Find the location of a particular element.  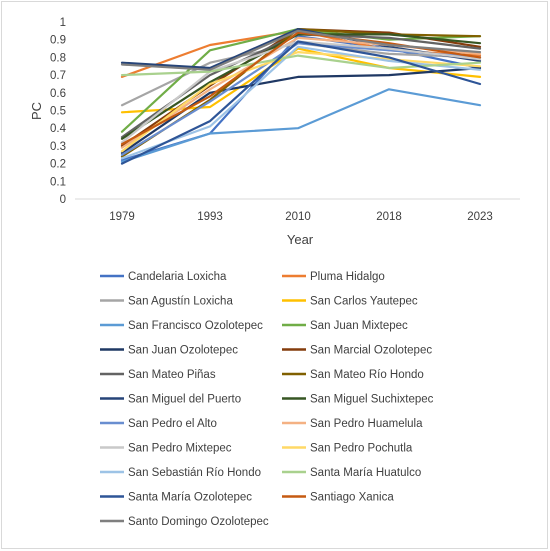

y-tick-label: 1 is located at coordinates (63, 23).